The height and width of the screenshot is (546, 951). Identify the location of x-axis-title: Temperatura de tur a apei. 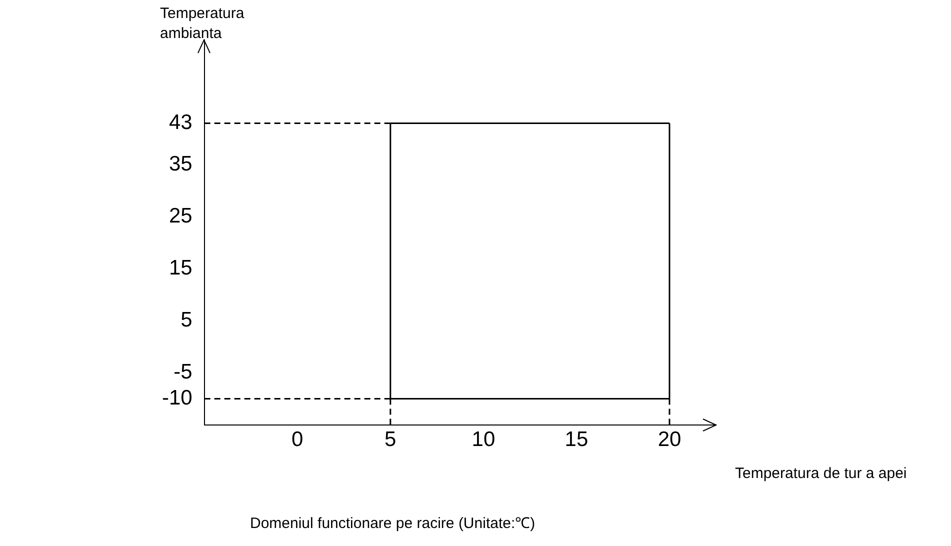
(821, 474).